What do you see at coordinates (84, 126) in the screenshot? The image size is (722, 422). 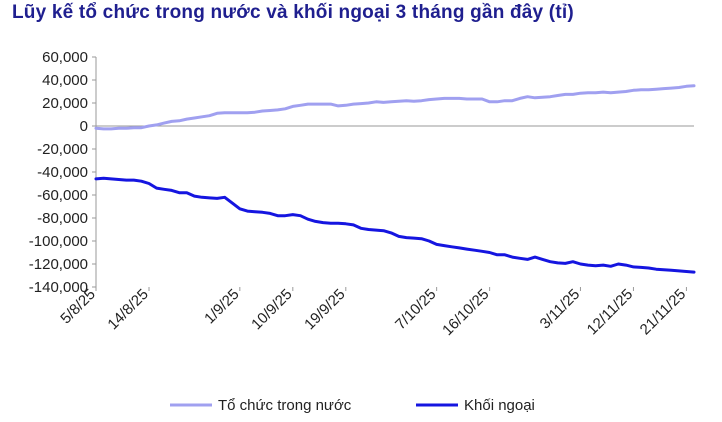 I see `y-tick-label: 0` at bounding box center [84, 126].